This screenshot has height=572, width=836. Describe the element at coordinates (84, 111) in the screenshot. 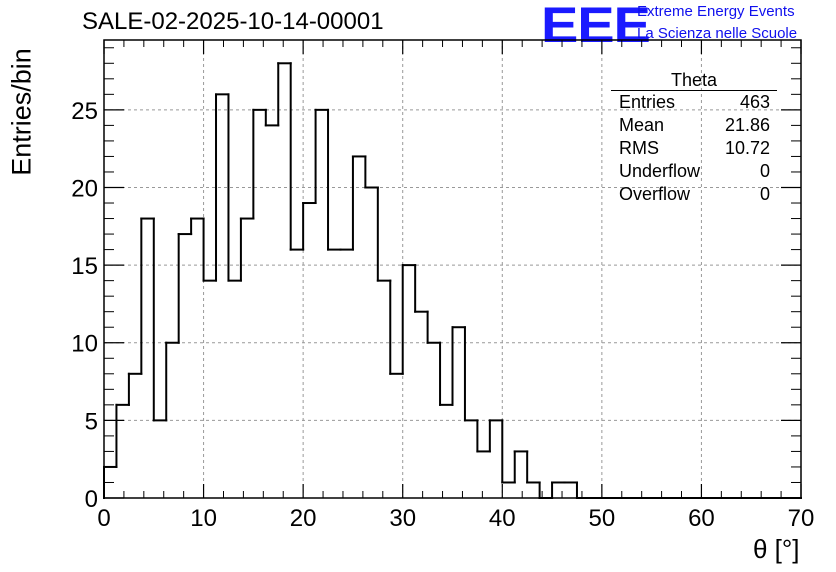

I see `y-tick-label: 25` at that location.